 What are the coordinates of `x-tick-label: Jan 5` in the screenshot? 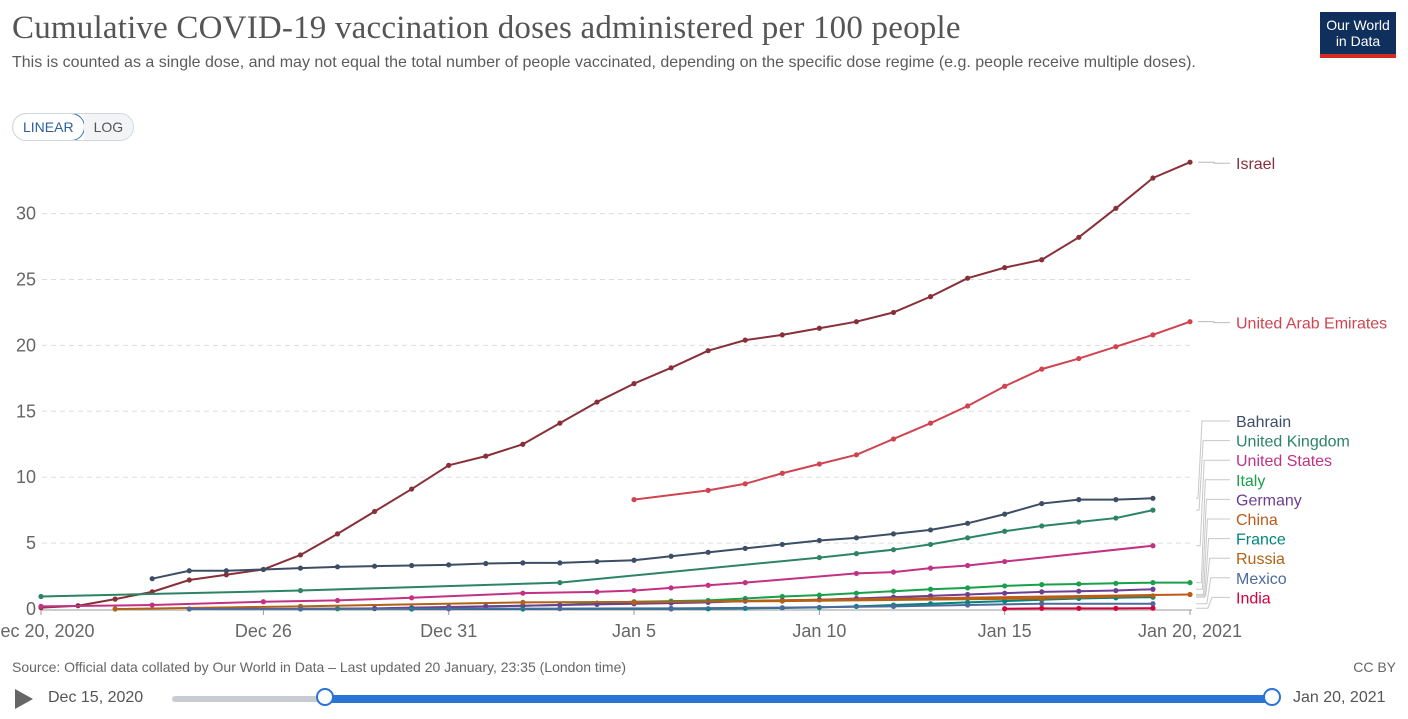 It's located at (634, 631).